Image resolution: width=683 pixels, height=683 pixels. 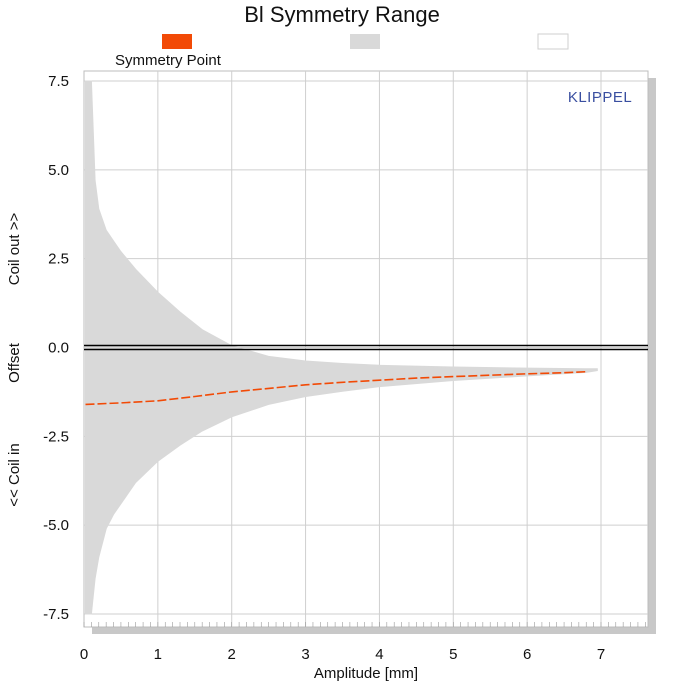 I want to click on chart-title: Bl Symmetry Range, so click(x=342, y=14).